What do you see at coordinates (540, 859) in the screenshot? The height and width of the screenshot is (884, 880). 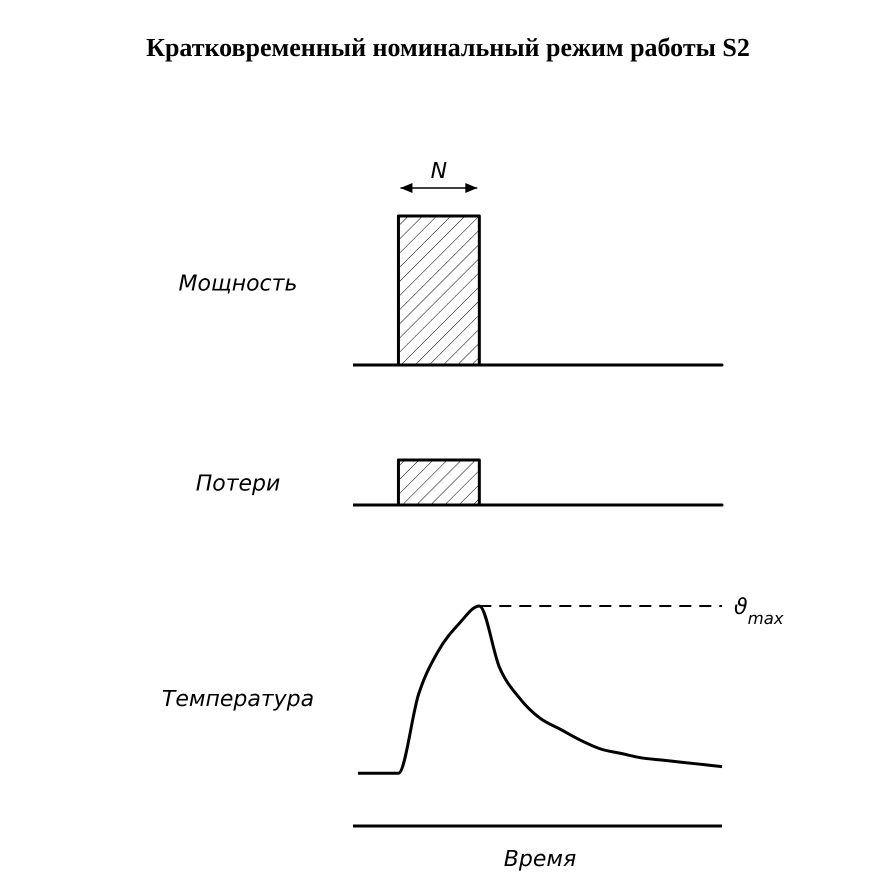 I see `x-axis-title: Время` at bounding box center [540, 859].